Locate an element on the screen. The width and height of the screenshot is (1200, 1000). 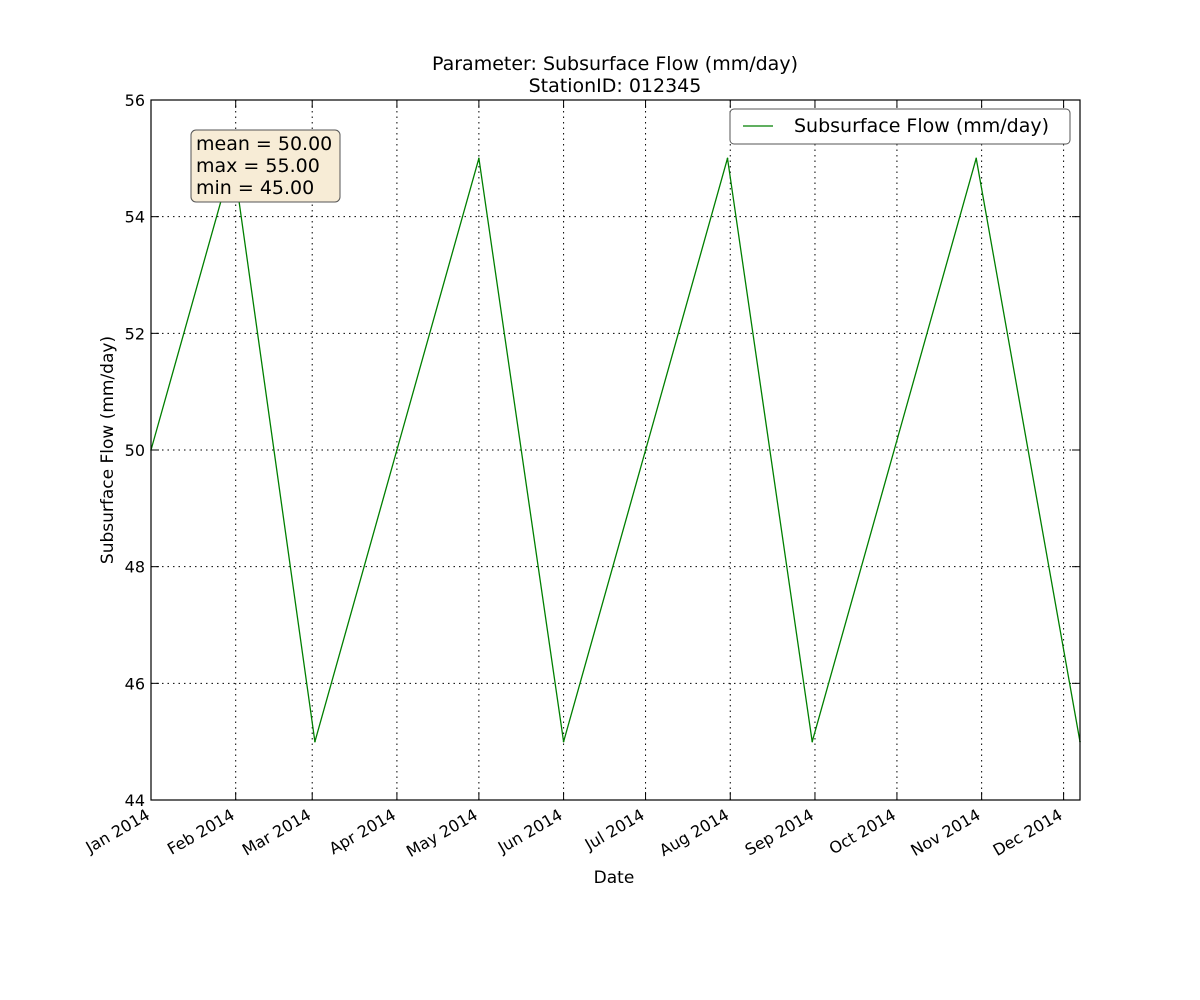
y-tick-label: 50 is located at coordinates (135, 450).